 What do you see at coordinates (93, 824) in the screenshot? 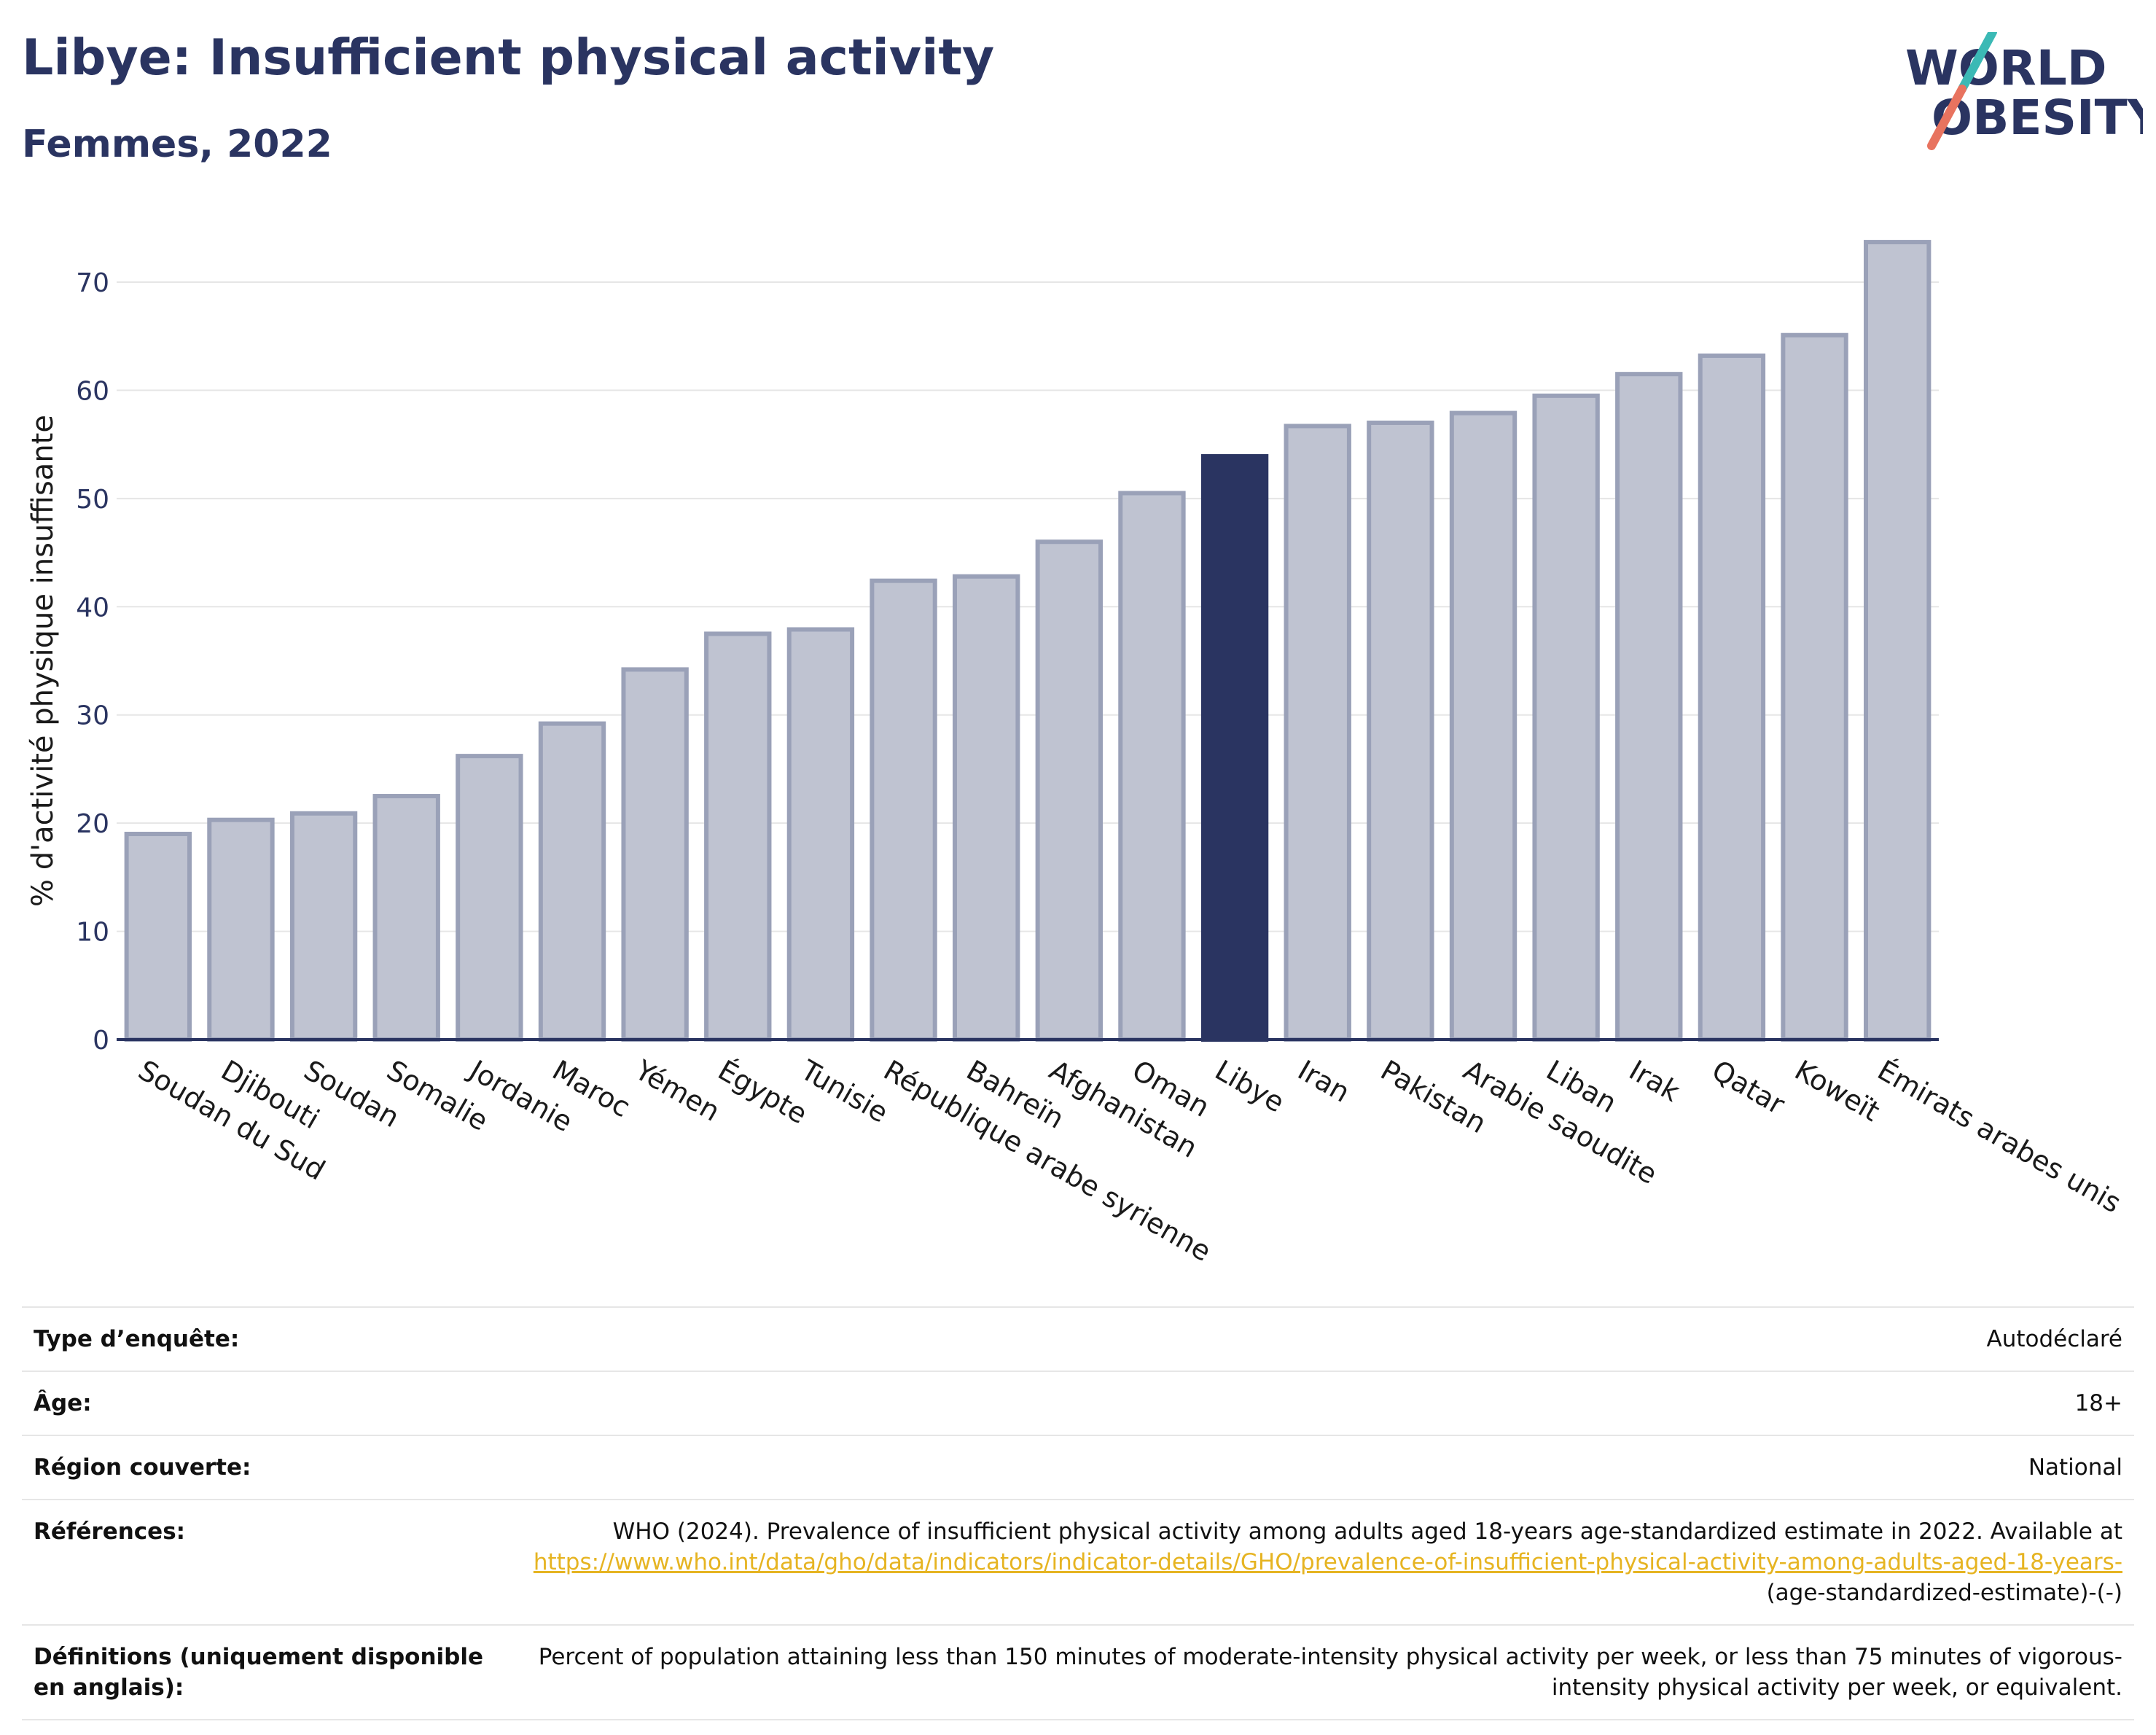
I see `y-tick-label: 20` at bounding box center [93, 824].